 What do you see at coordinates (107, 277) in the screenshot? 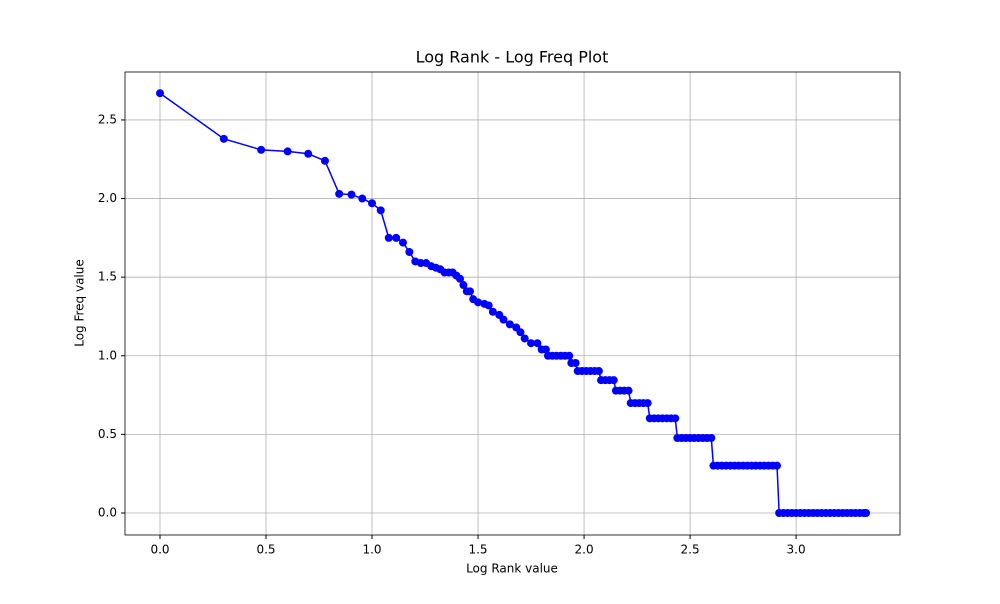
I see `y-tick-label: 1.5` at bounding box center [107, 277].